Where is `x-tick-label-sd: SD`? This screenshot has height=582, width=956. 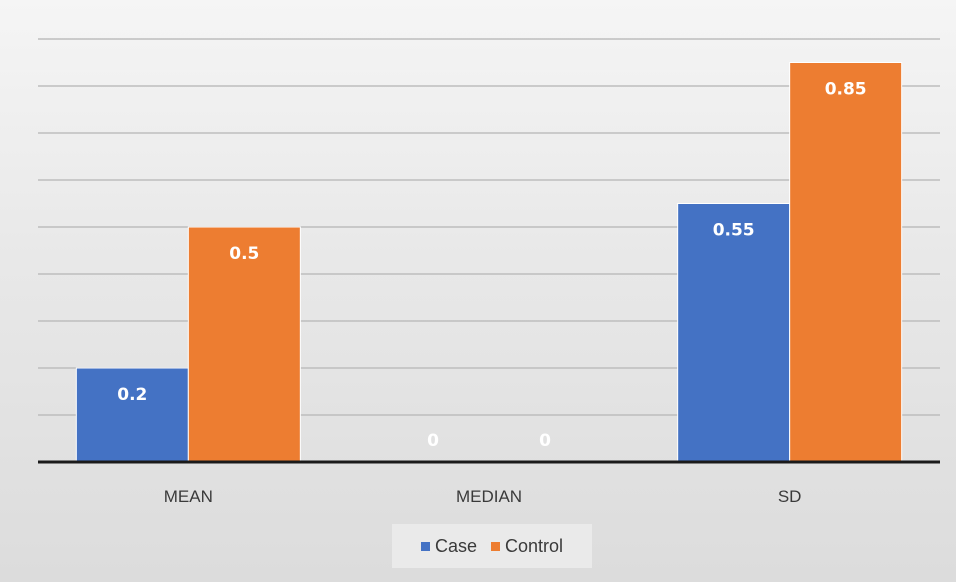 x-tick-label-sd: SD is located at coordinates (790, 496).